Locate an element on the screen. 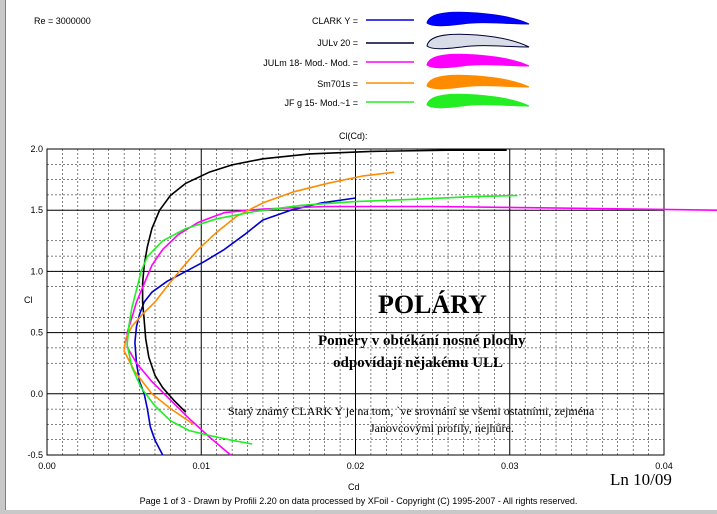  x-tick-label: 0.01 is located at coordinates (201, 466).